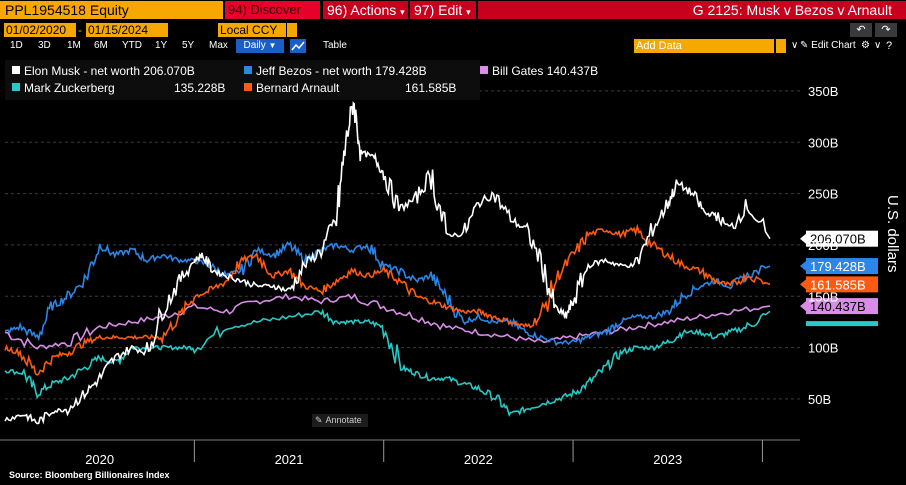 Image resolution: width=906 pixels, height=485 pixels. Describe the element at coordinates (44, 45) in the screenshot. I see `range-3d: 3D` at that location.